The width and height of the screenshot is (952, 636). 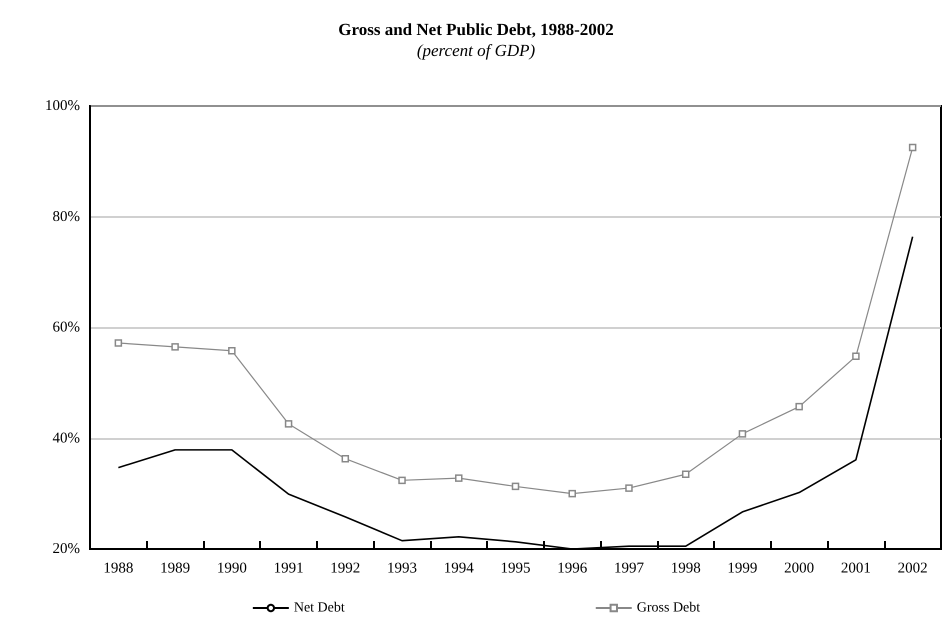 What do you see at coordinates (66, 328) in the screenshot?
I see `y-tick-label: 60%` at bounding box center [66, 328].